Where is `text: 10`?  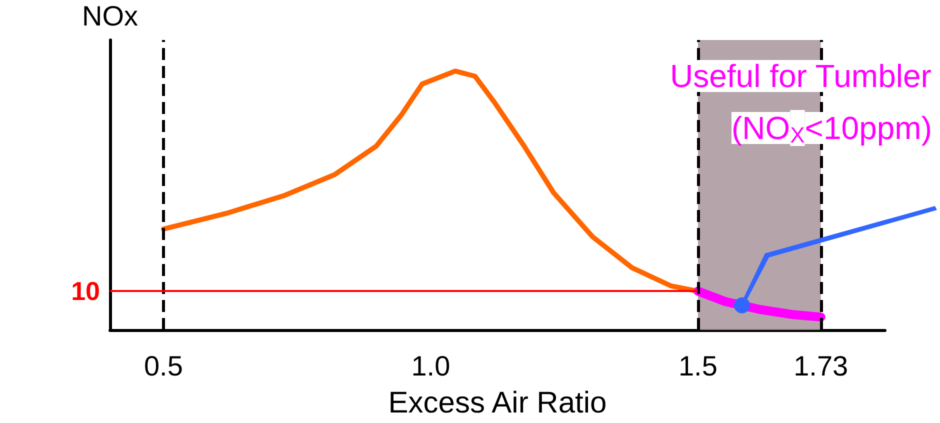
text: 10 is located at coordinates (85, 291).